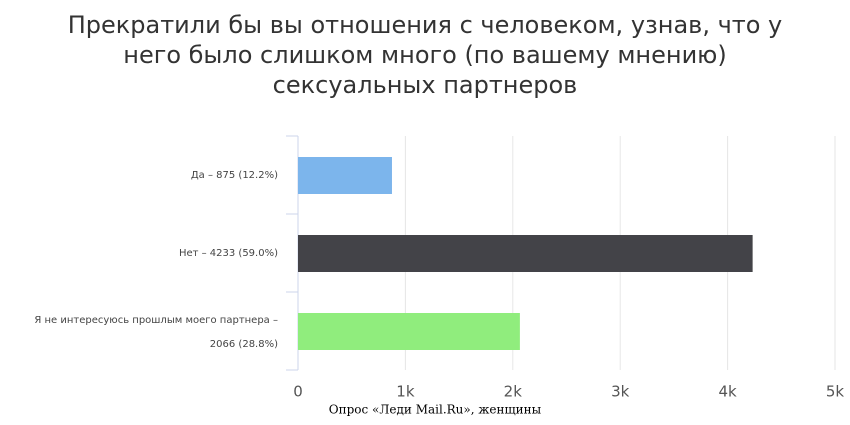 The image size is (850, 425). I want to click on x-tick-label: 3k, so click(620, 392).